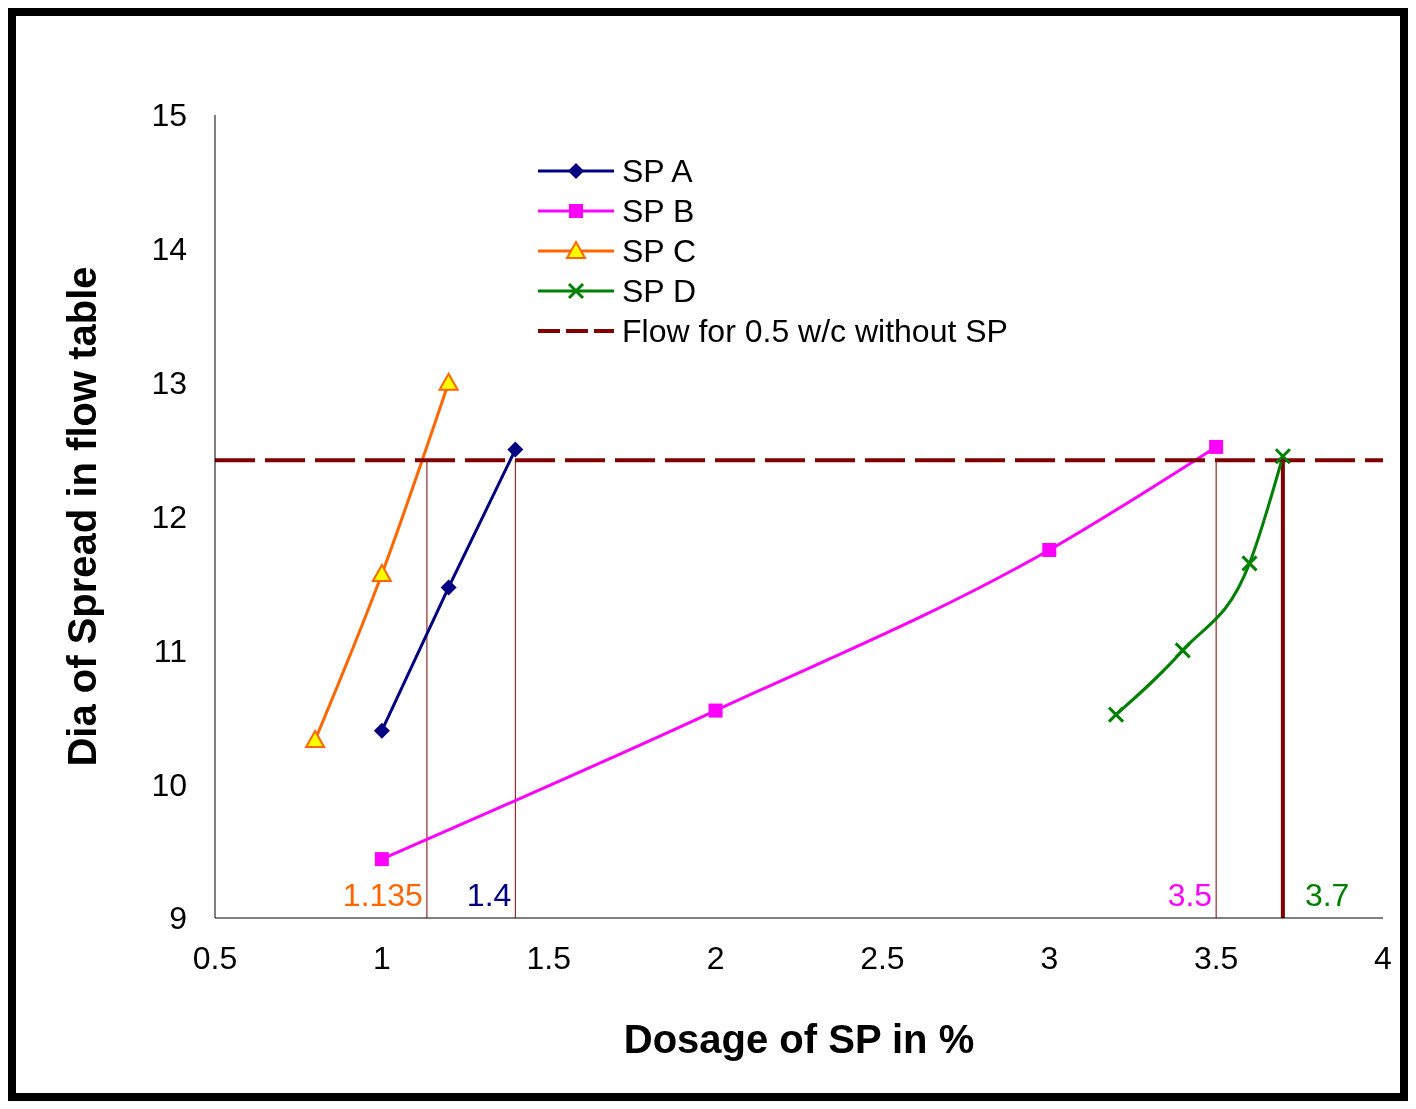 This screenshot has height=1109, width=1416. Describe the element at coordinates (169, 516) in the screenshot. I see `y-tick-label: 12` at that location.